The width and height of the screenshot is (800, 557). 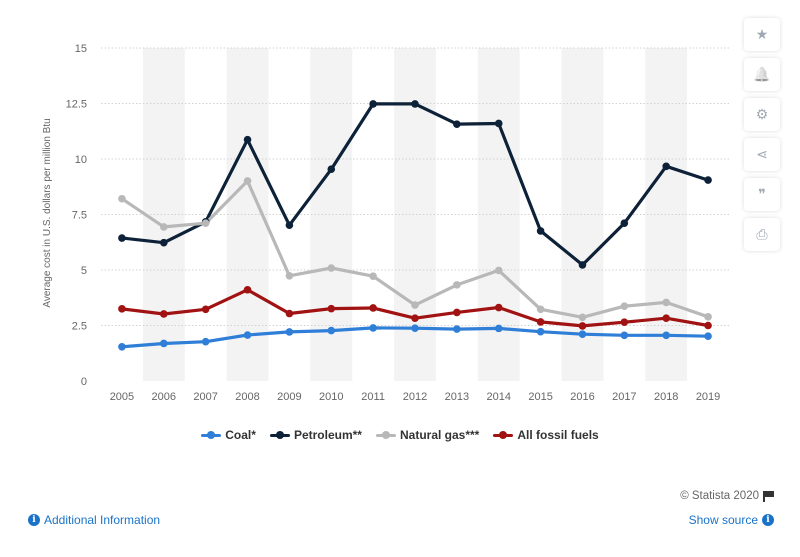 I want to click on credit-text: © Statista 2020, so click(x=719, y=496).